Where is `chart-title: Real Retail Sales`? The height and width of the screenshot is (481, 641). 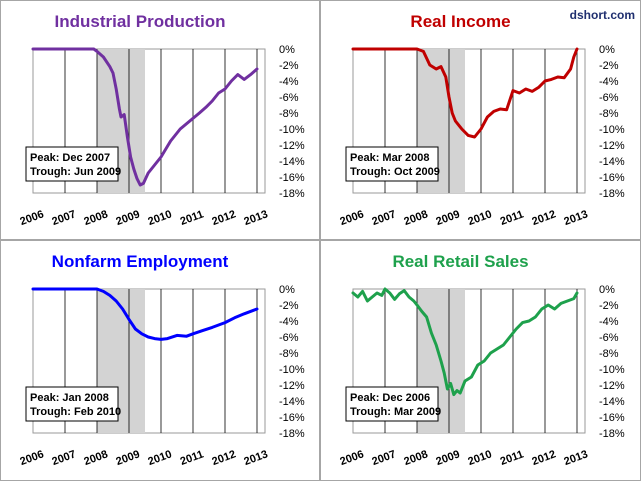
chart-title: Real Retail Sales is located at coordinates (460, 261).